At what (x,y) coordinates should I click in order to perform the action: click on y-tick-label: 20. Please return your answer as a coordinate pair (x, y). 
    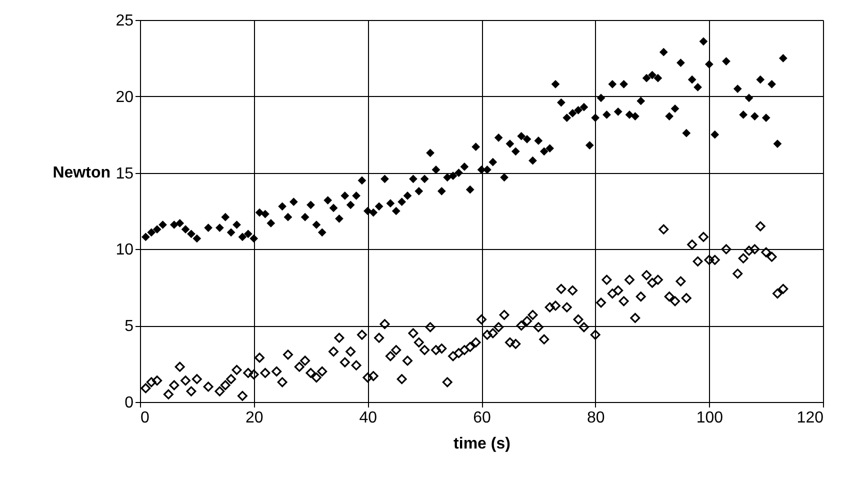
    Looking at the image, I should click on (125, 97).